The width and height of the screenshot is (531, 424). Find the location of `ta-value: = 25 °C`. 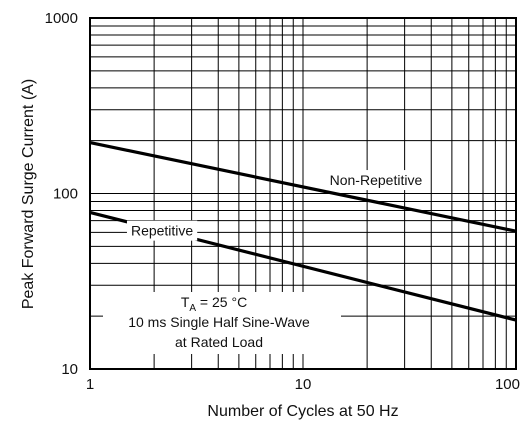

ta-value: = 25 °C is located at coordinates (221, 302).